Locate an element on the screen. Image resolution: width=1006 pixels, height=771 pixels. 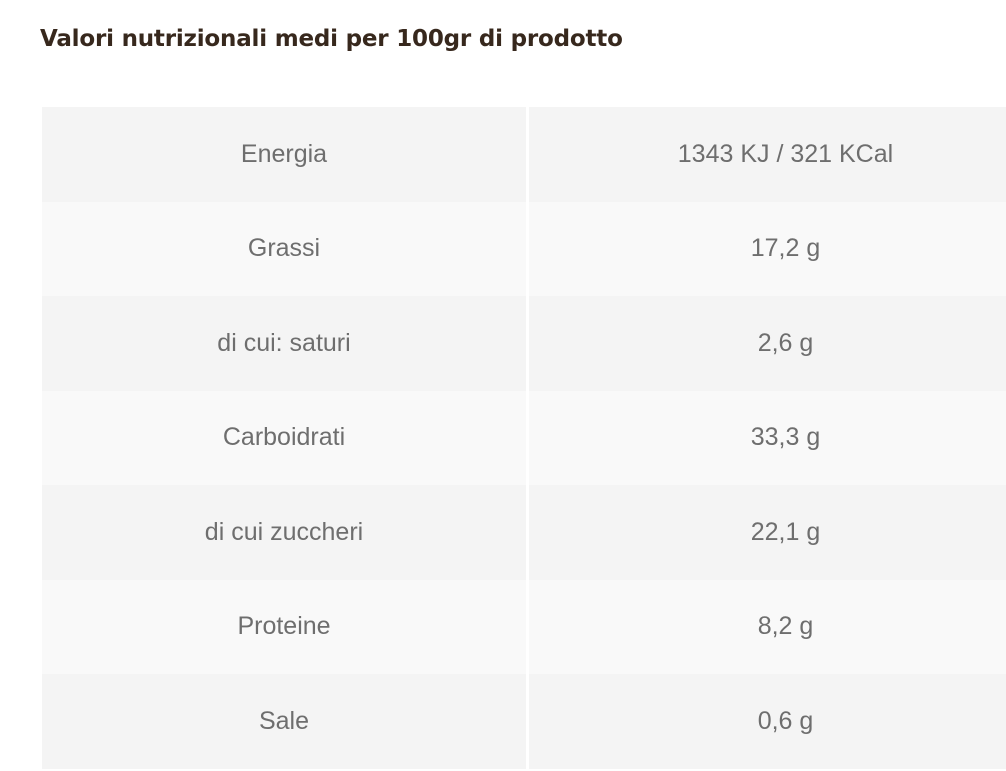
nutrient-value: 33,3 g is located at coordinates (766, 437).